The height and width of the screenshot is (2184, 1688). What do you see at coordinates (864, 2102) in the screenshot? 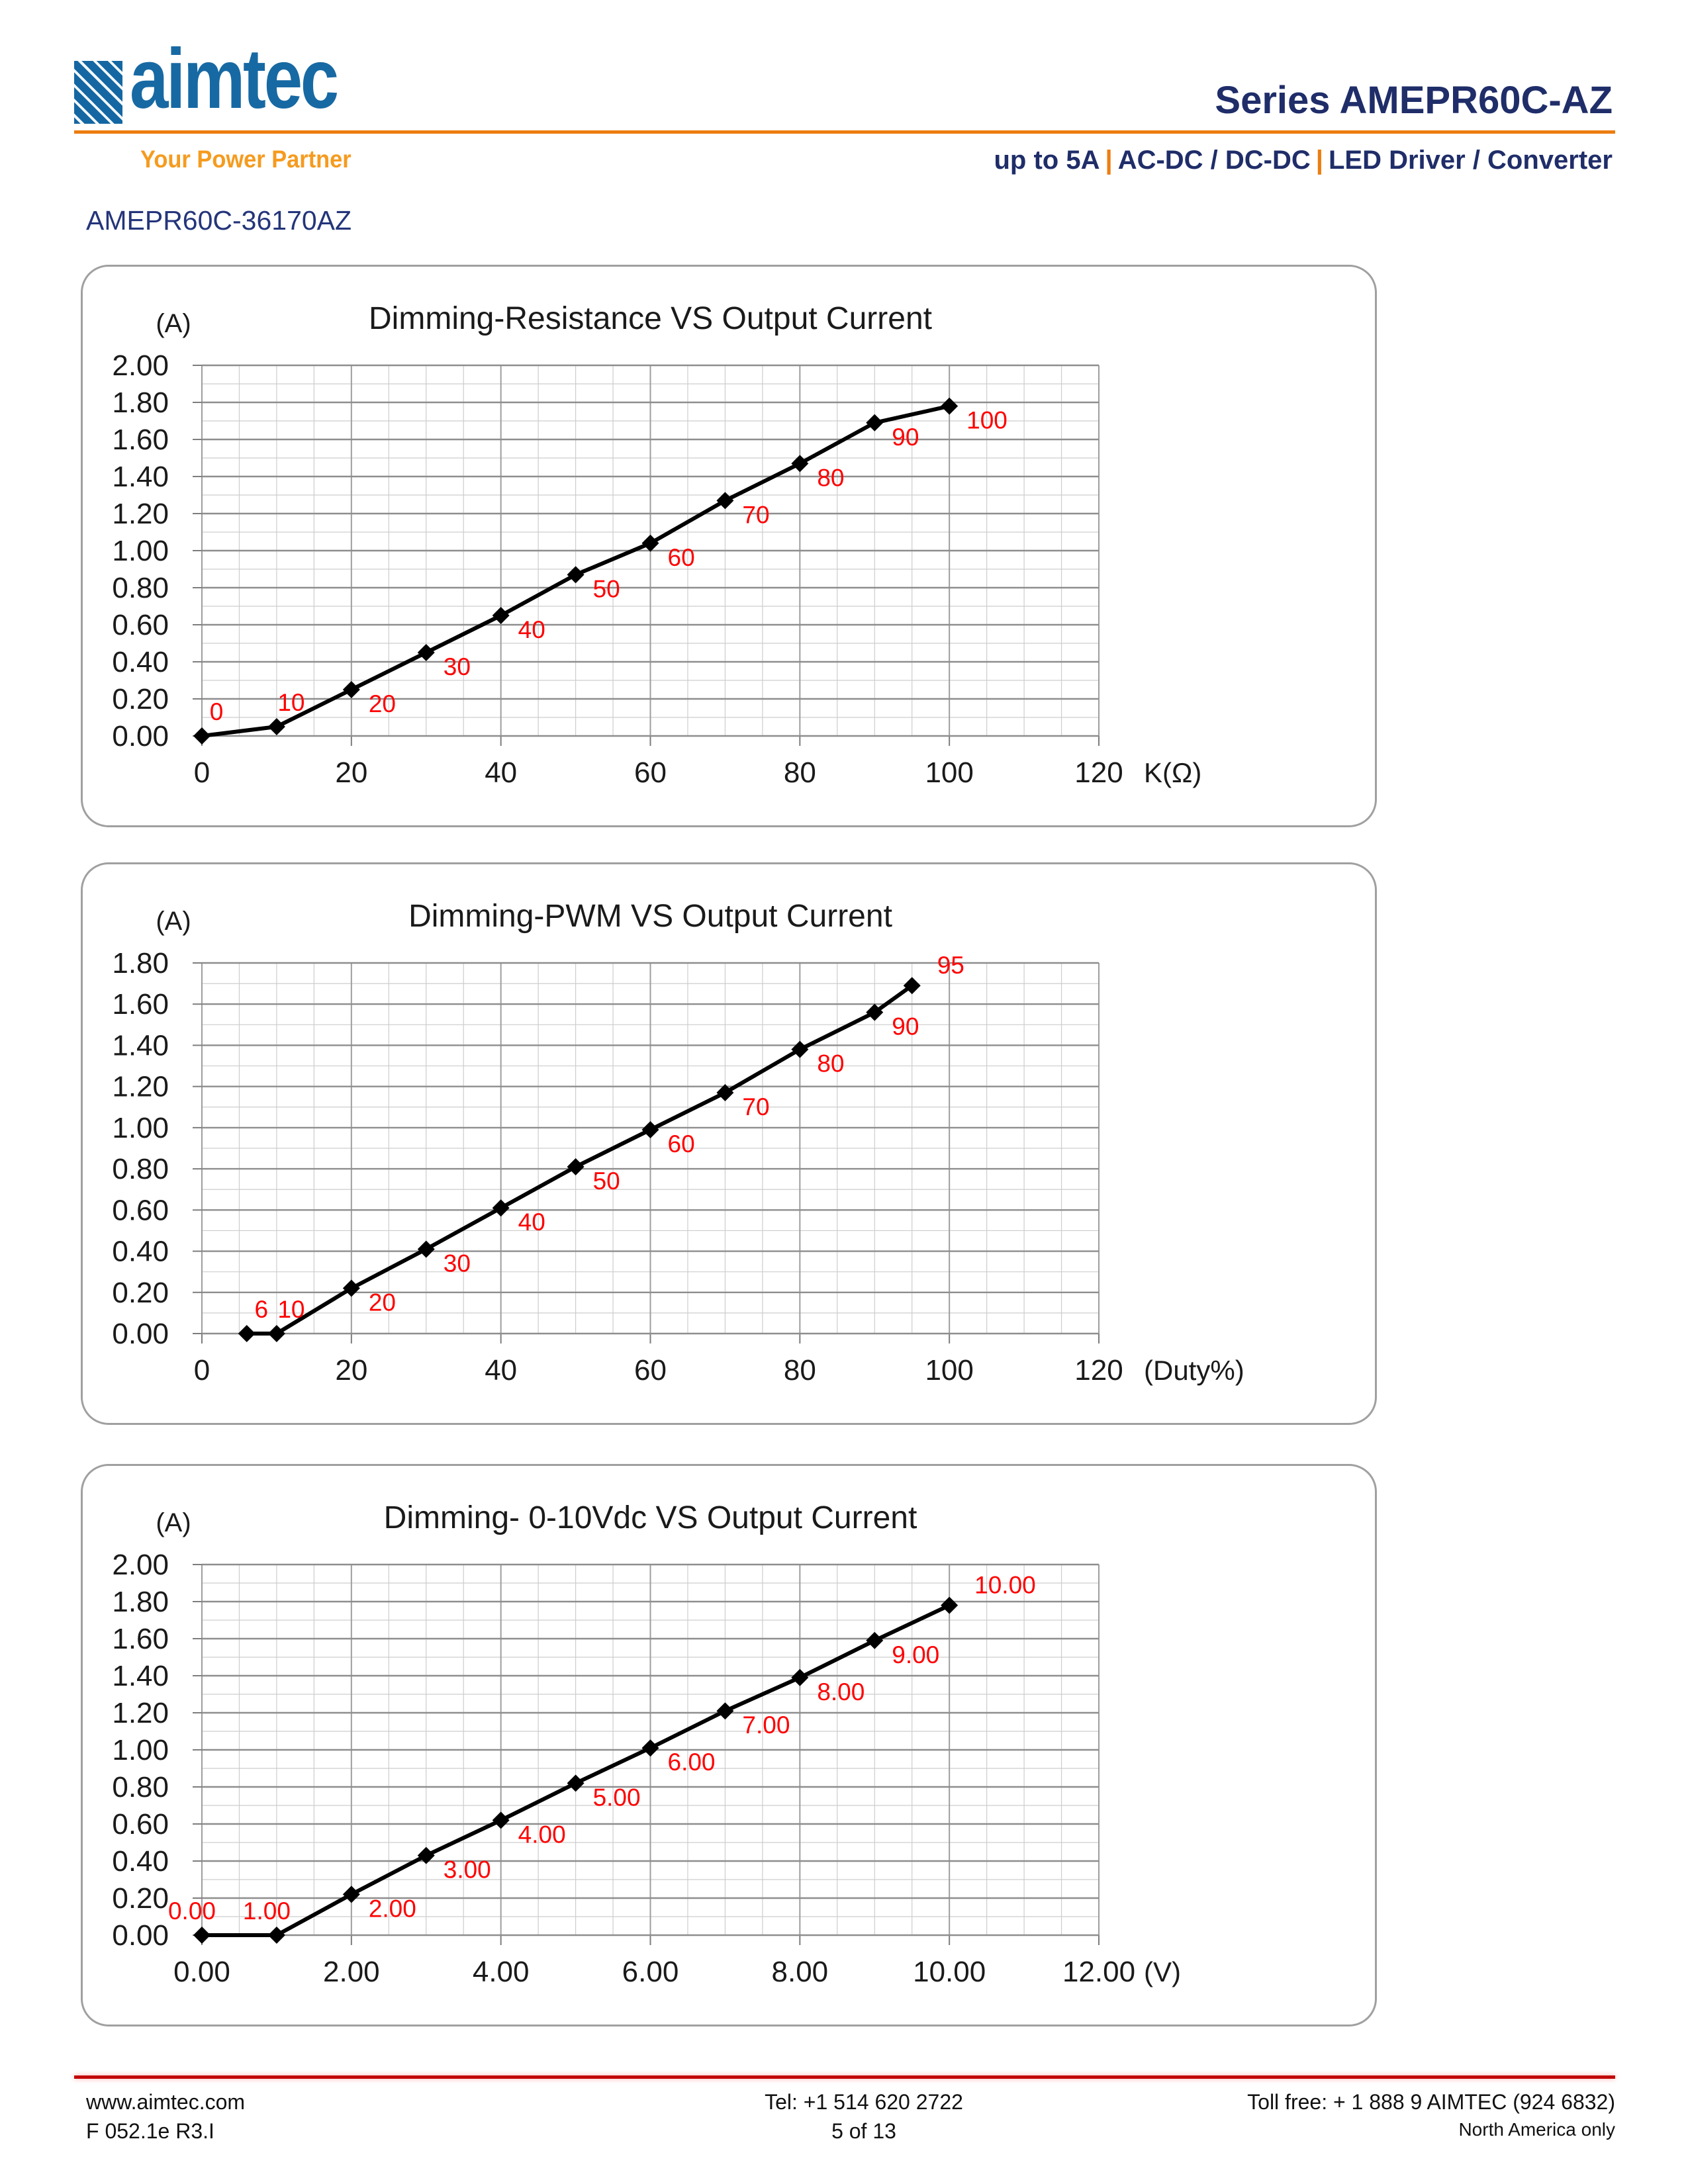
I see `footer-tel: Tel: +1 514 620 2722` at bounding box center [864, 2102].